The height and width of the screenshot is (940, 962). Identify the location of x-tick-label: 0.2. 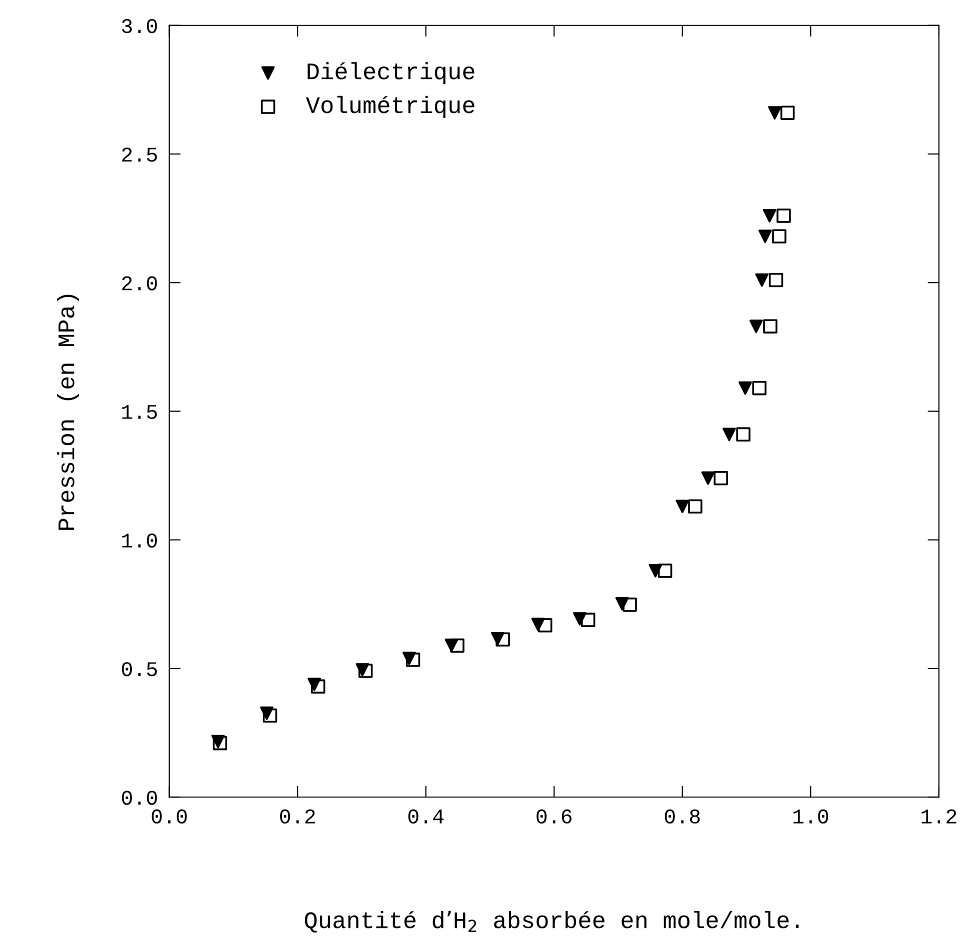
(297, 816).